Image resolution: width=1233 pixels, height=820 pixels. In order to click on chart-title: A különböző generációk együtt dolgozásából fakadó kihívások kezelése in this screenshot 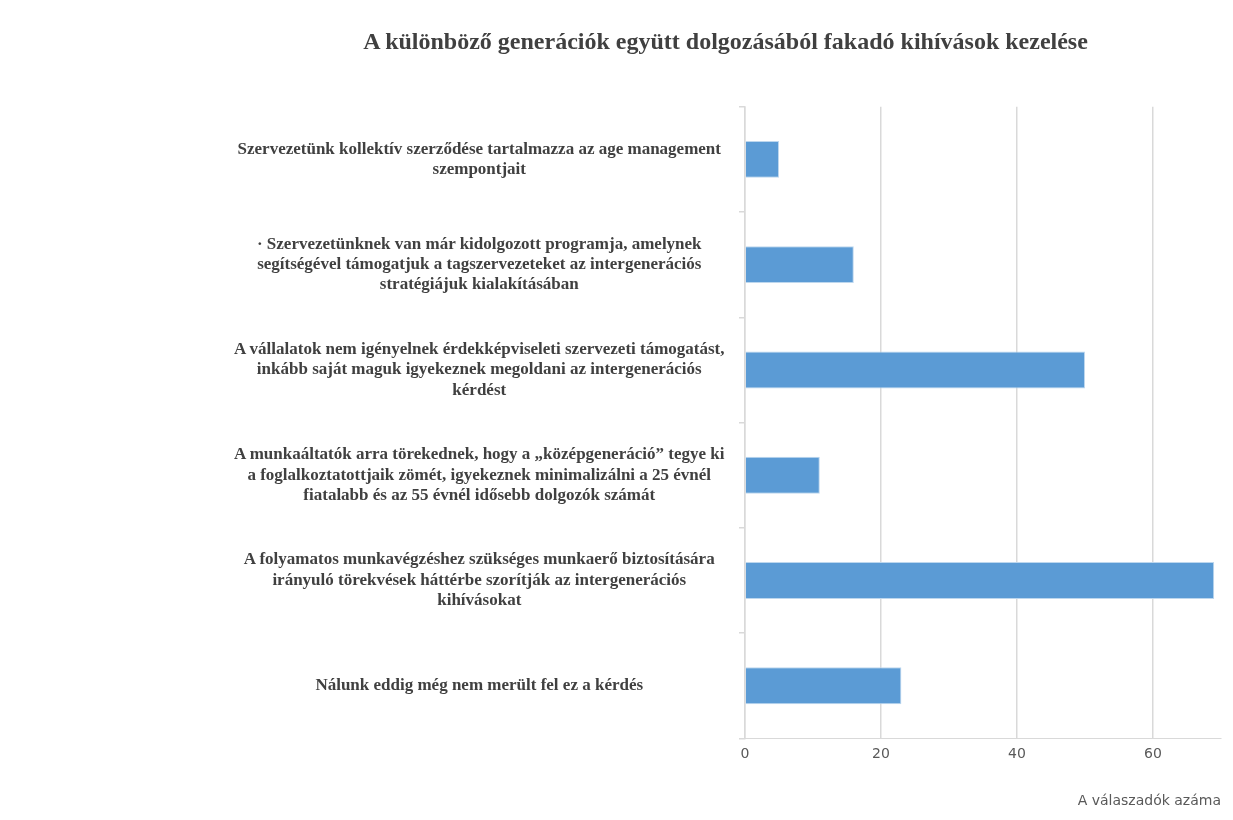, I will do `click(726, 40)`.